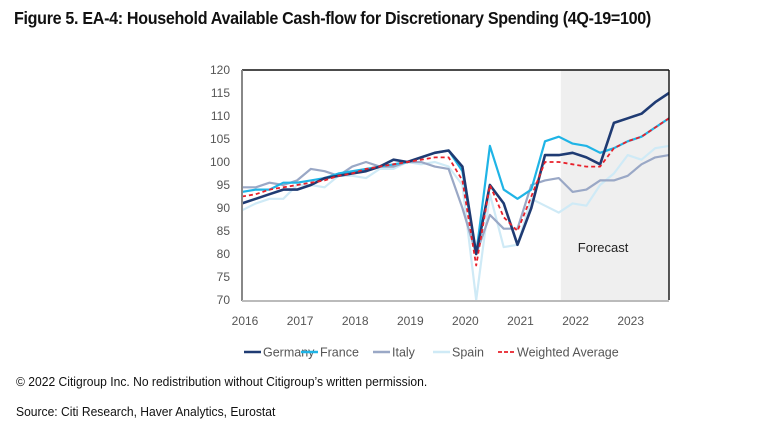  I want to click on legend: Germany France Italy Spain Weighted Average, so click(431, 353).